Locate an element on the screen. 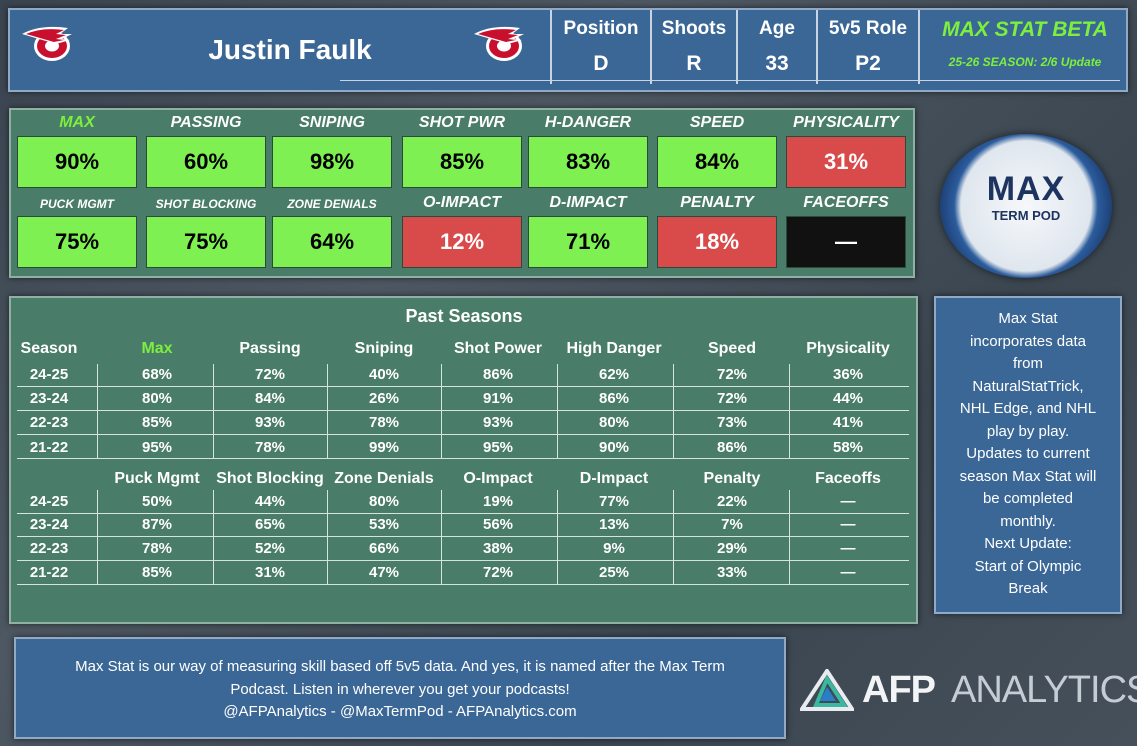  stat-label-zone-denials: ZONE DENIALS is located at coordinates (332, 204).